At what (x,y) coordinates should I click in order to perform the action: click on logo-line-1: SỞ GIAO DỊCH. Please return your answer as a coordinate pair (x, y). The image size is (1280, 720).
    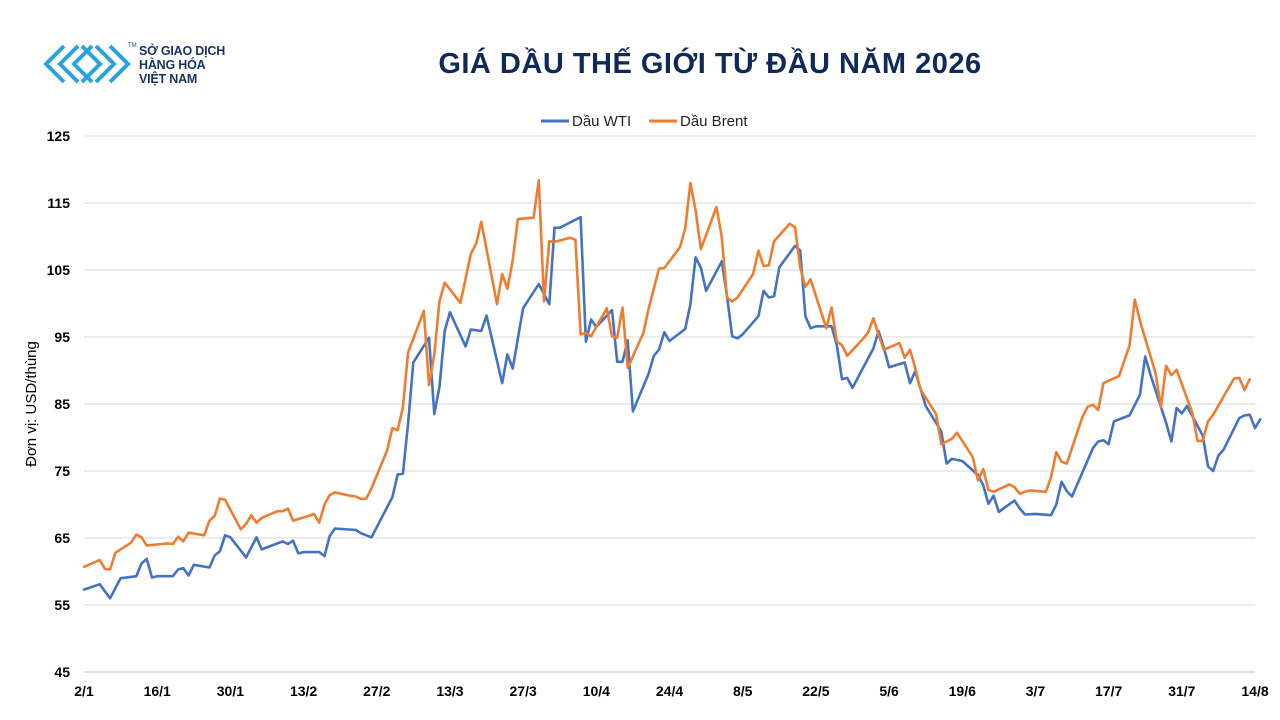
    Looking at the image, I should click on (182, 51).